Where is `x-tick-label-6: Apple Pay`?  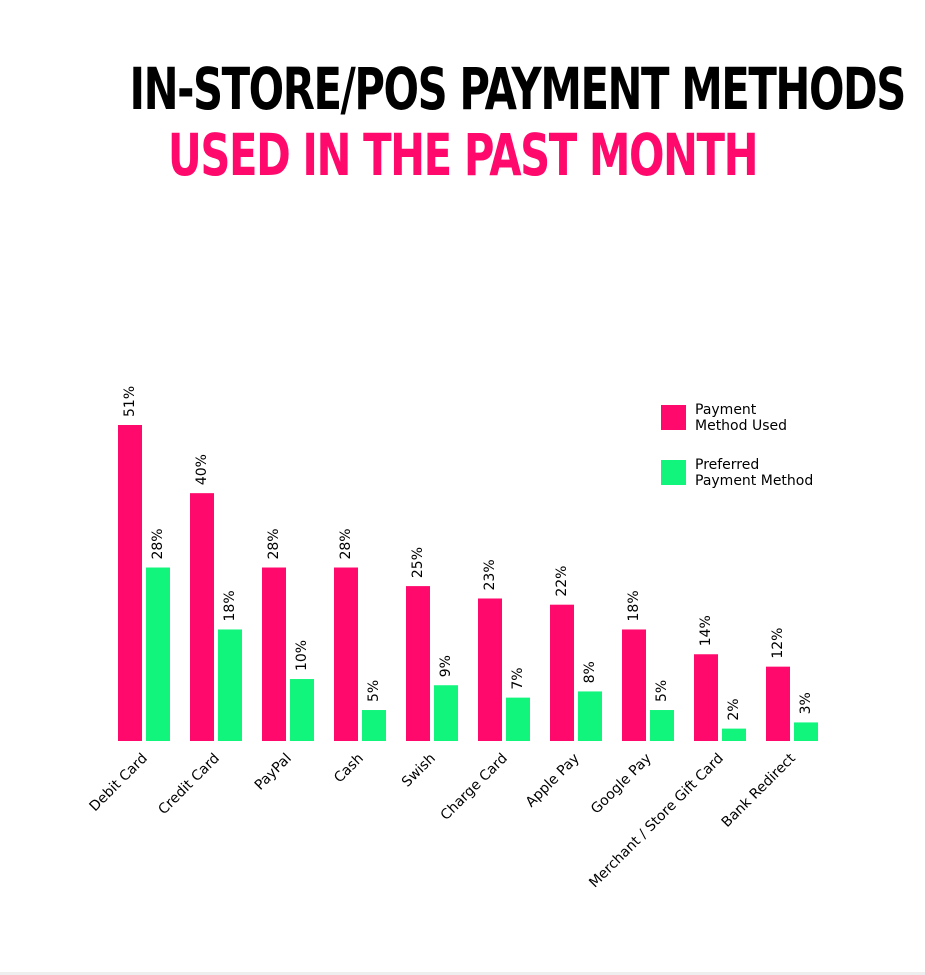
x-tick-label-6: Apple Pay is located at coordinates (553, 781).